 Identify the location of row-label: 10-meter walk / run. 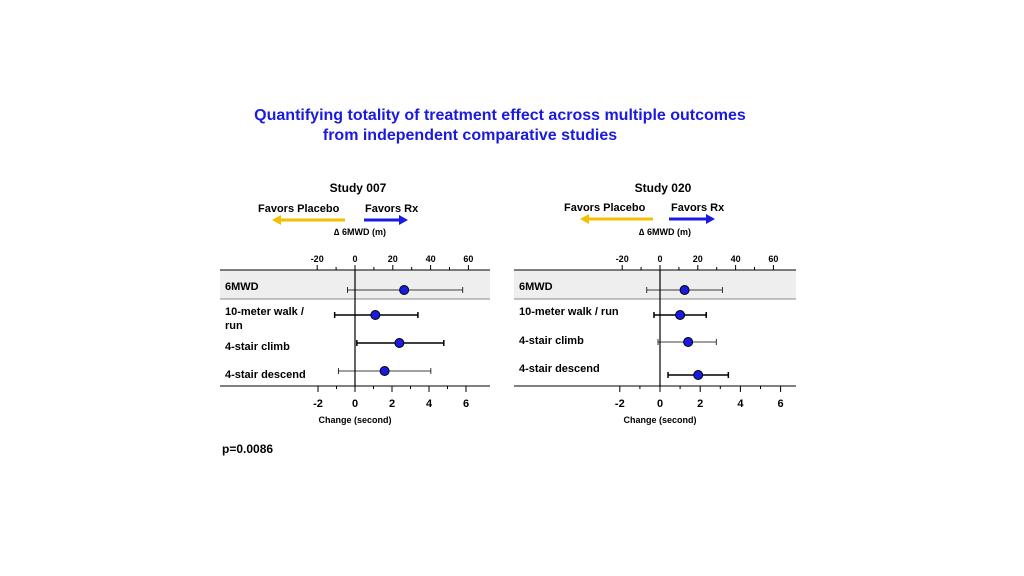
(569, 312).